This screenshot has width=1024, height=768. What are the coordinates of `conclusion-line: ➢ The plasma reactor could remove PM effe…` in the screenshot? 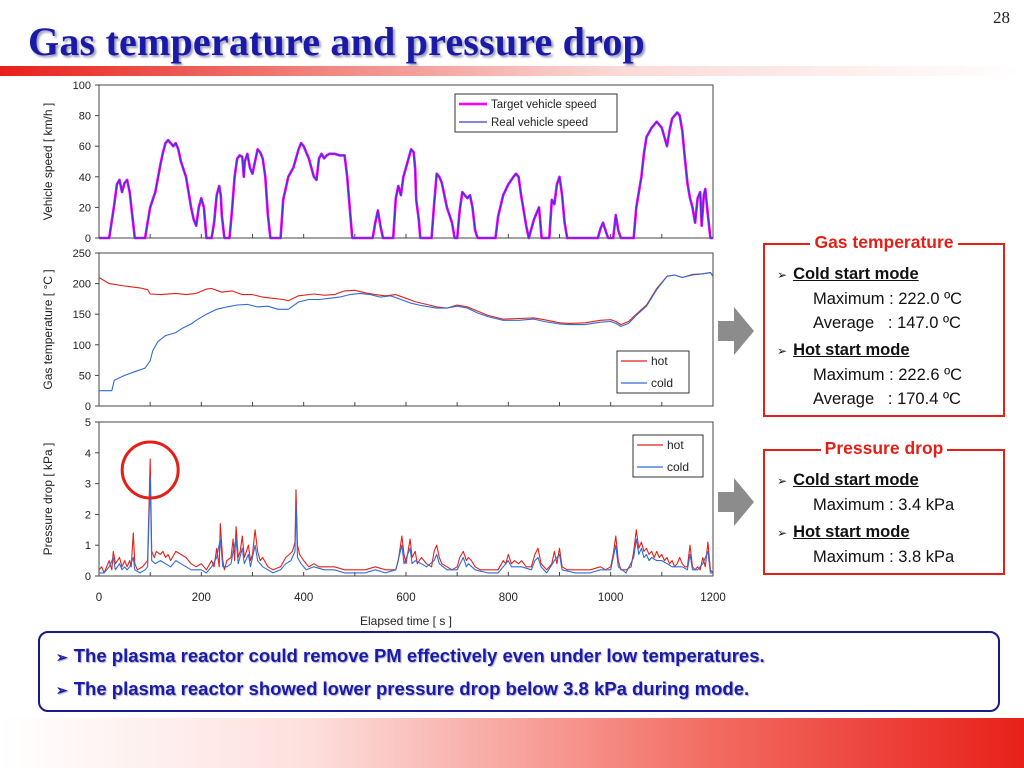 It's located at (410, 656).